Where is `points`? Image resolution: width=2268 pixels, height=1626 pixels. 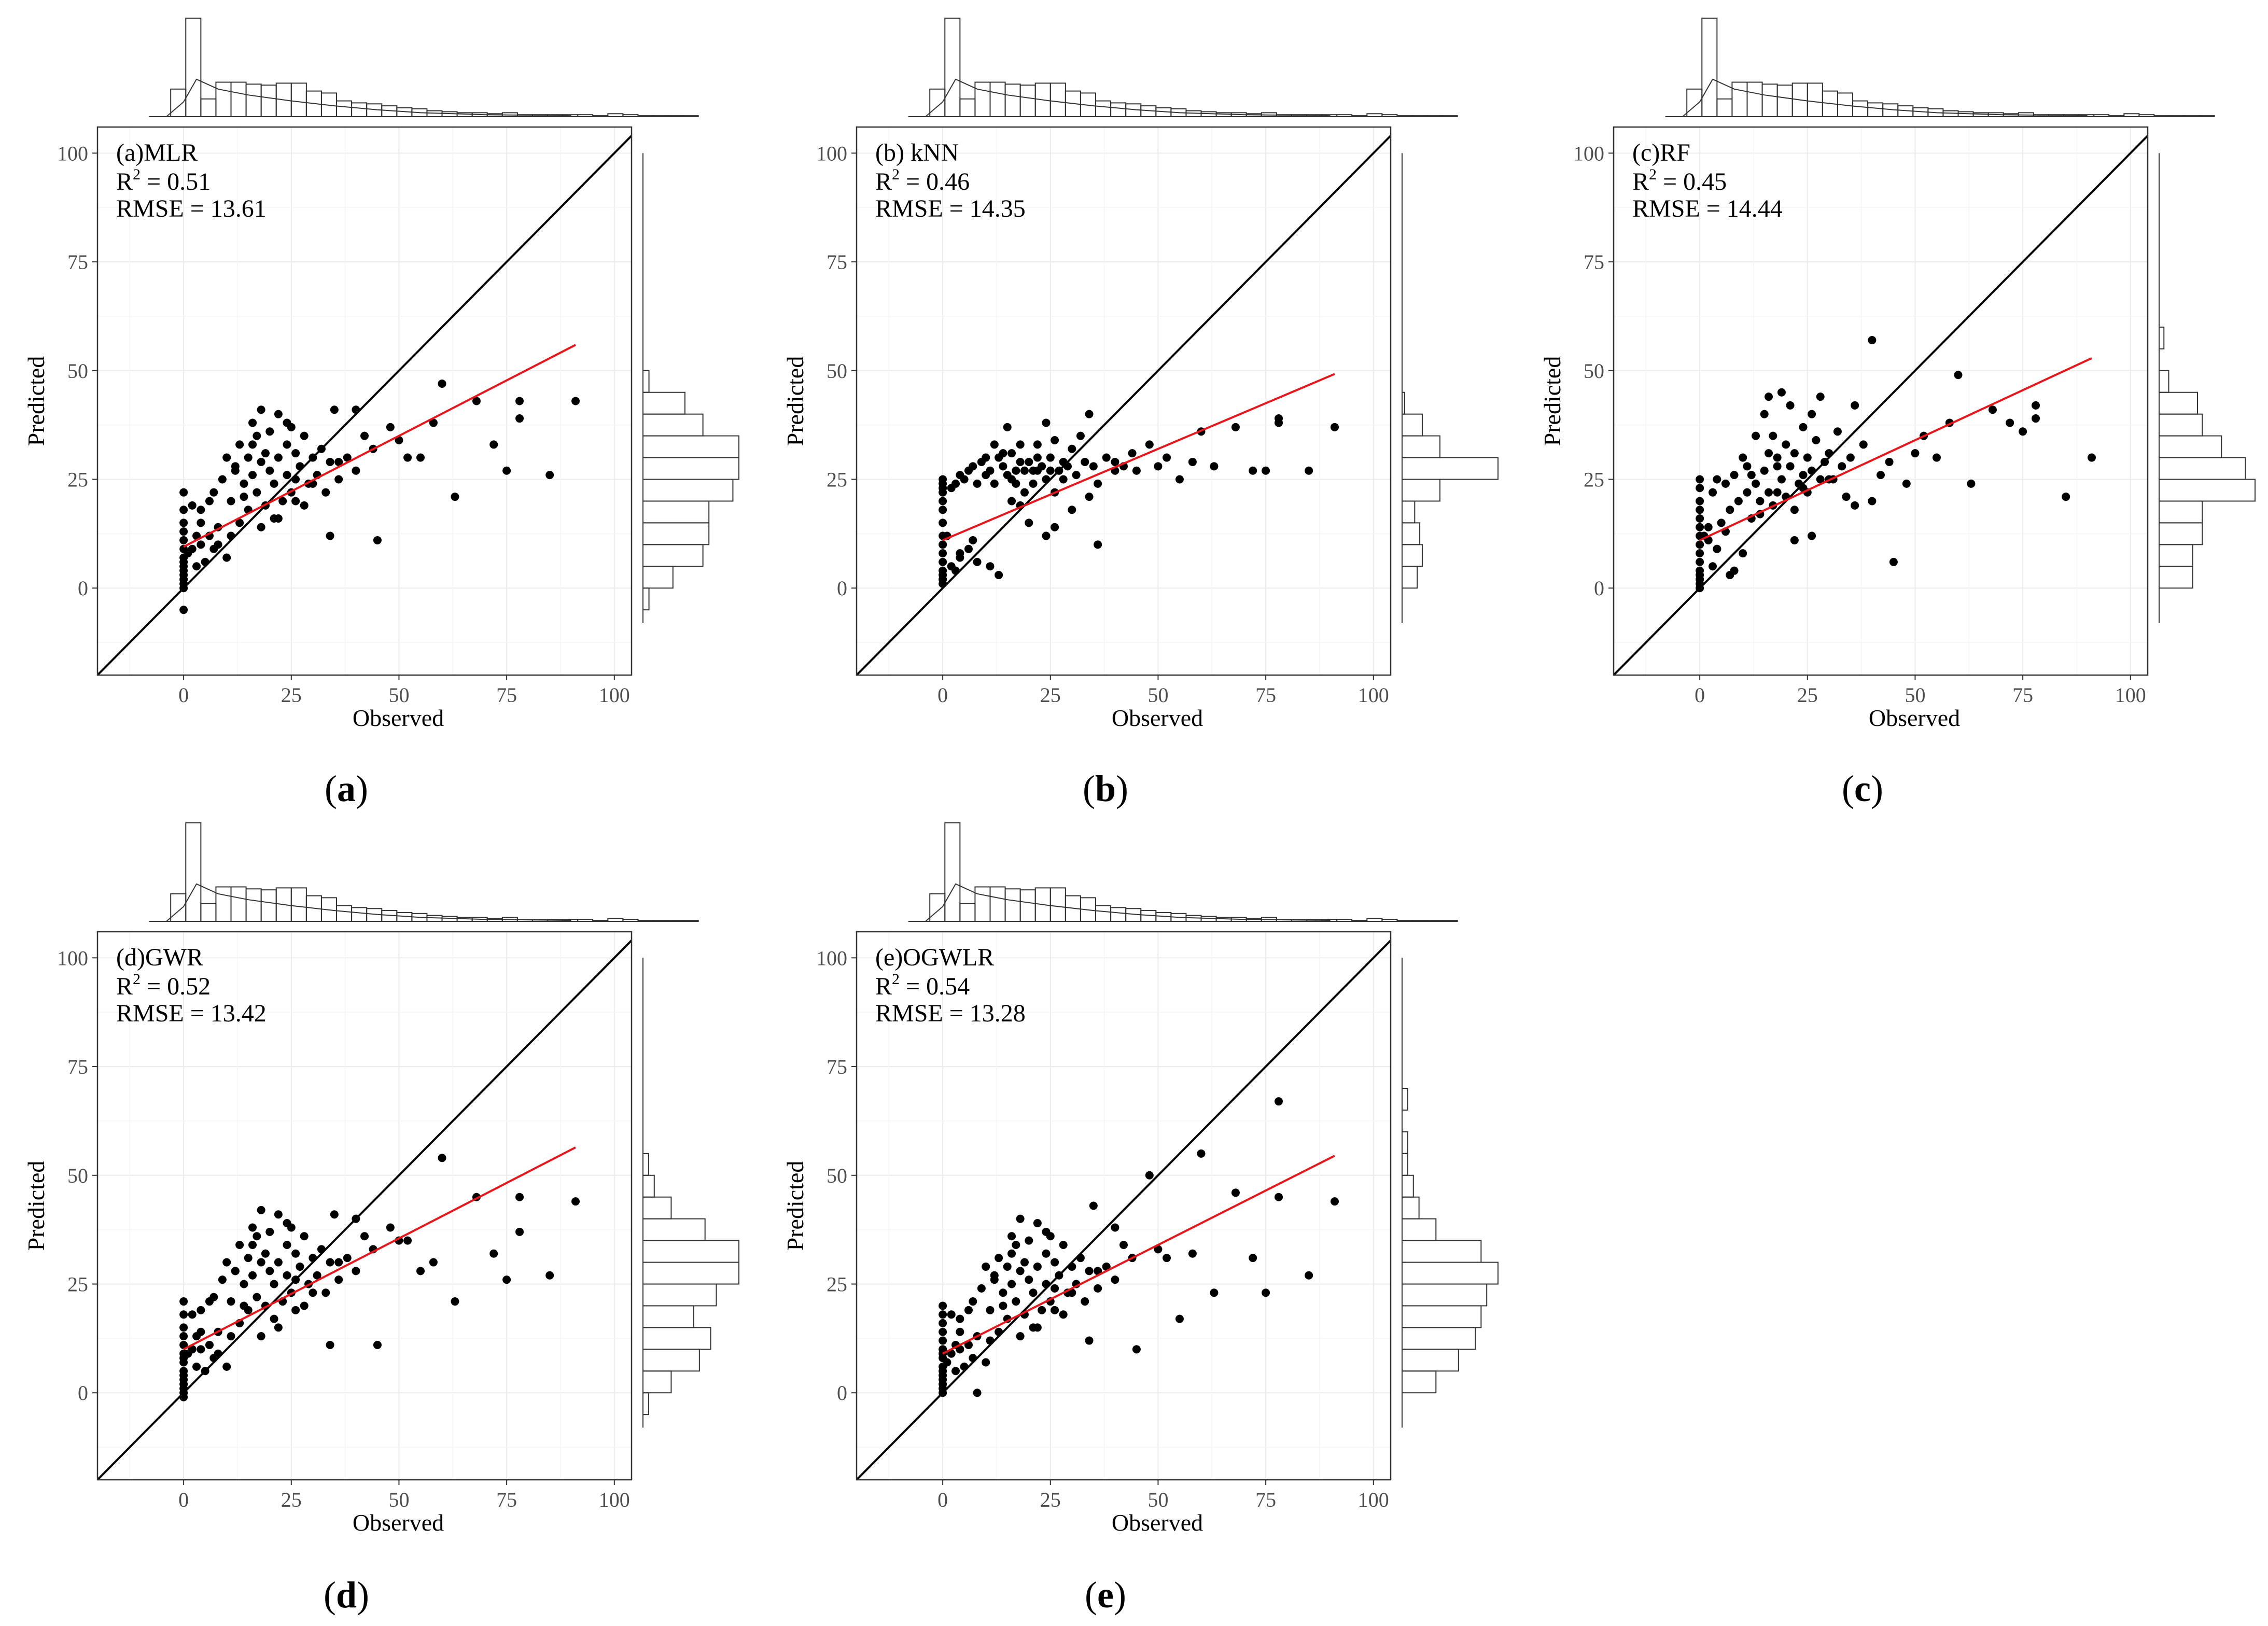
points is located at coordinates (1896, 465).